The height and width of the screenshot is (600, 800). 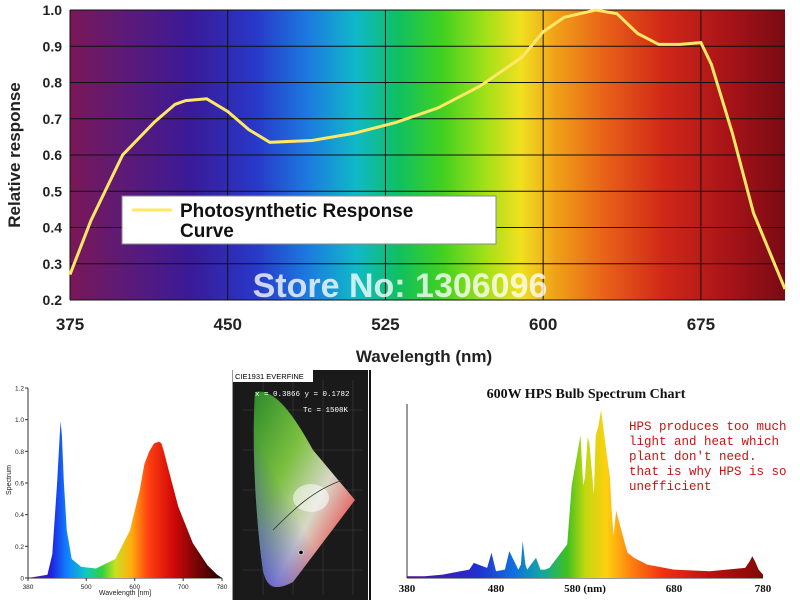 What do you see at coordinates (53, 264) in the screenshot?
I see `top-y-tick-label: 0.3` at bounding box center [53, 264].